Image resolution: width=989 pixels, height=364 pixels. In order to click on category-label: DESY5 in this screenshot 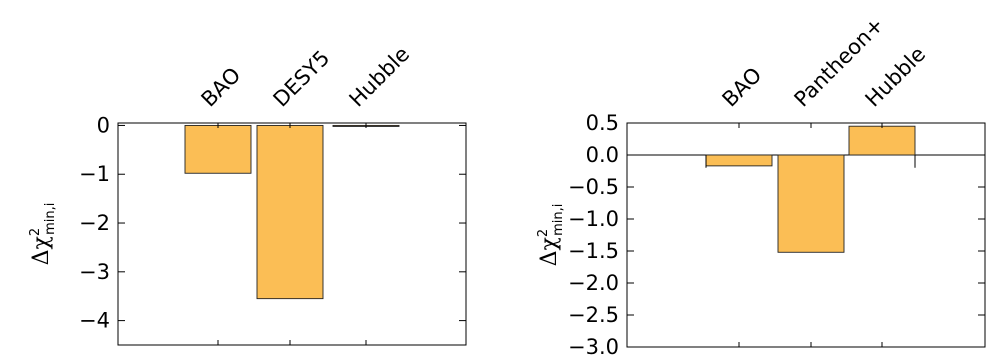, I will do `click(302, 79)`.